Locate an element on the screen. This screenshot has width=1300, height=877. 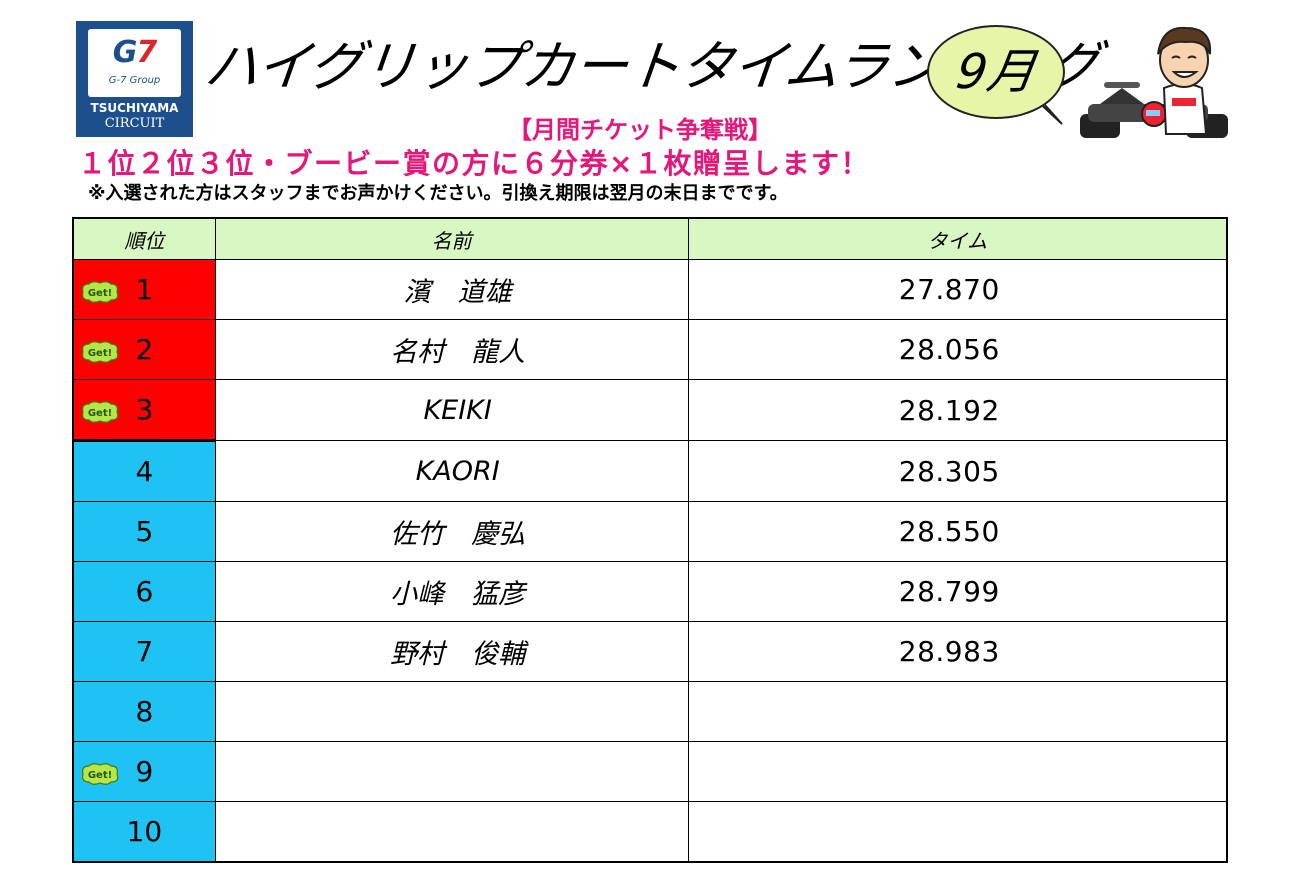
rank-cell: 7 is located at coordinates (144, 651).